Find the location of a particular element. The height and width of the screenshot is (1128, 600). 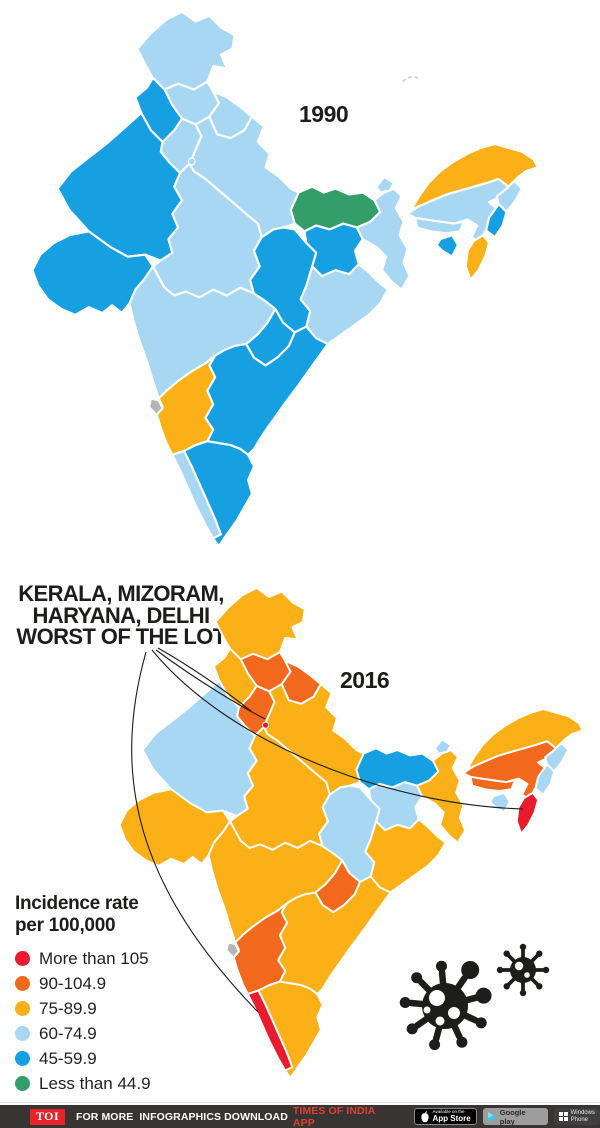

state-tamil-nadu-2016 is located at coordinates (290, 1029).